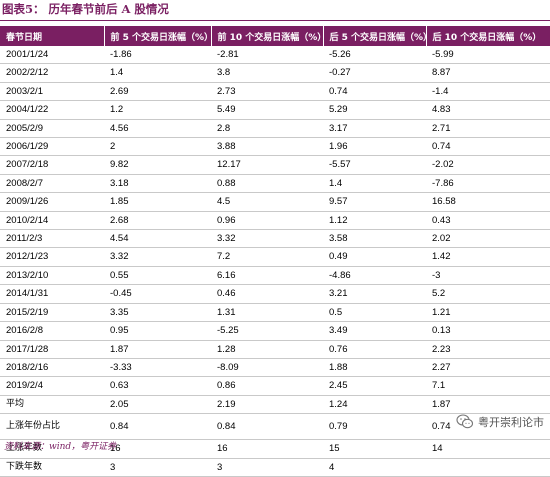  I want to click on value-cell: 3.8, so click(267, 73).